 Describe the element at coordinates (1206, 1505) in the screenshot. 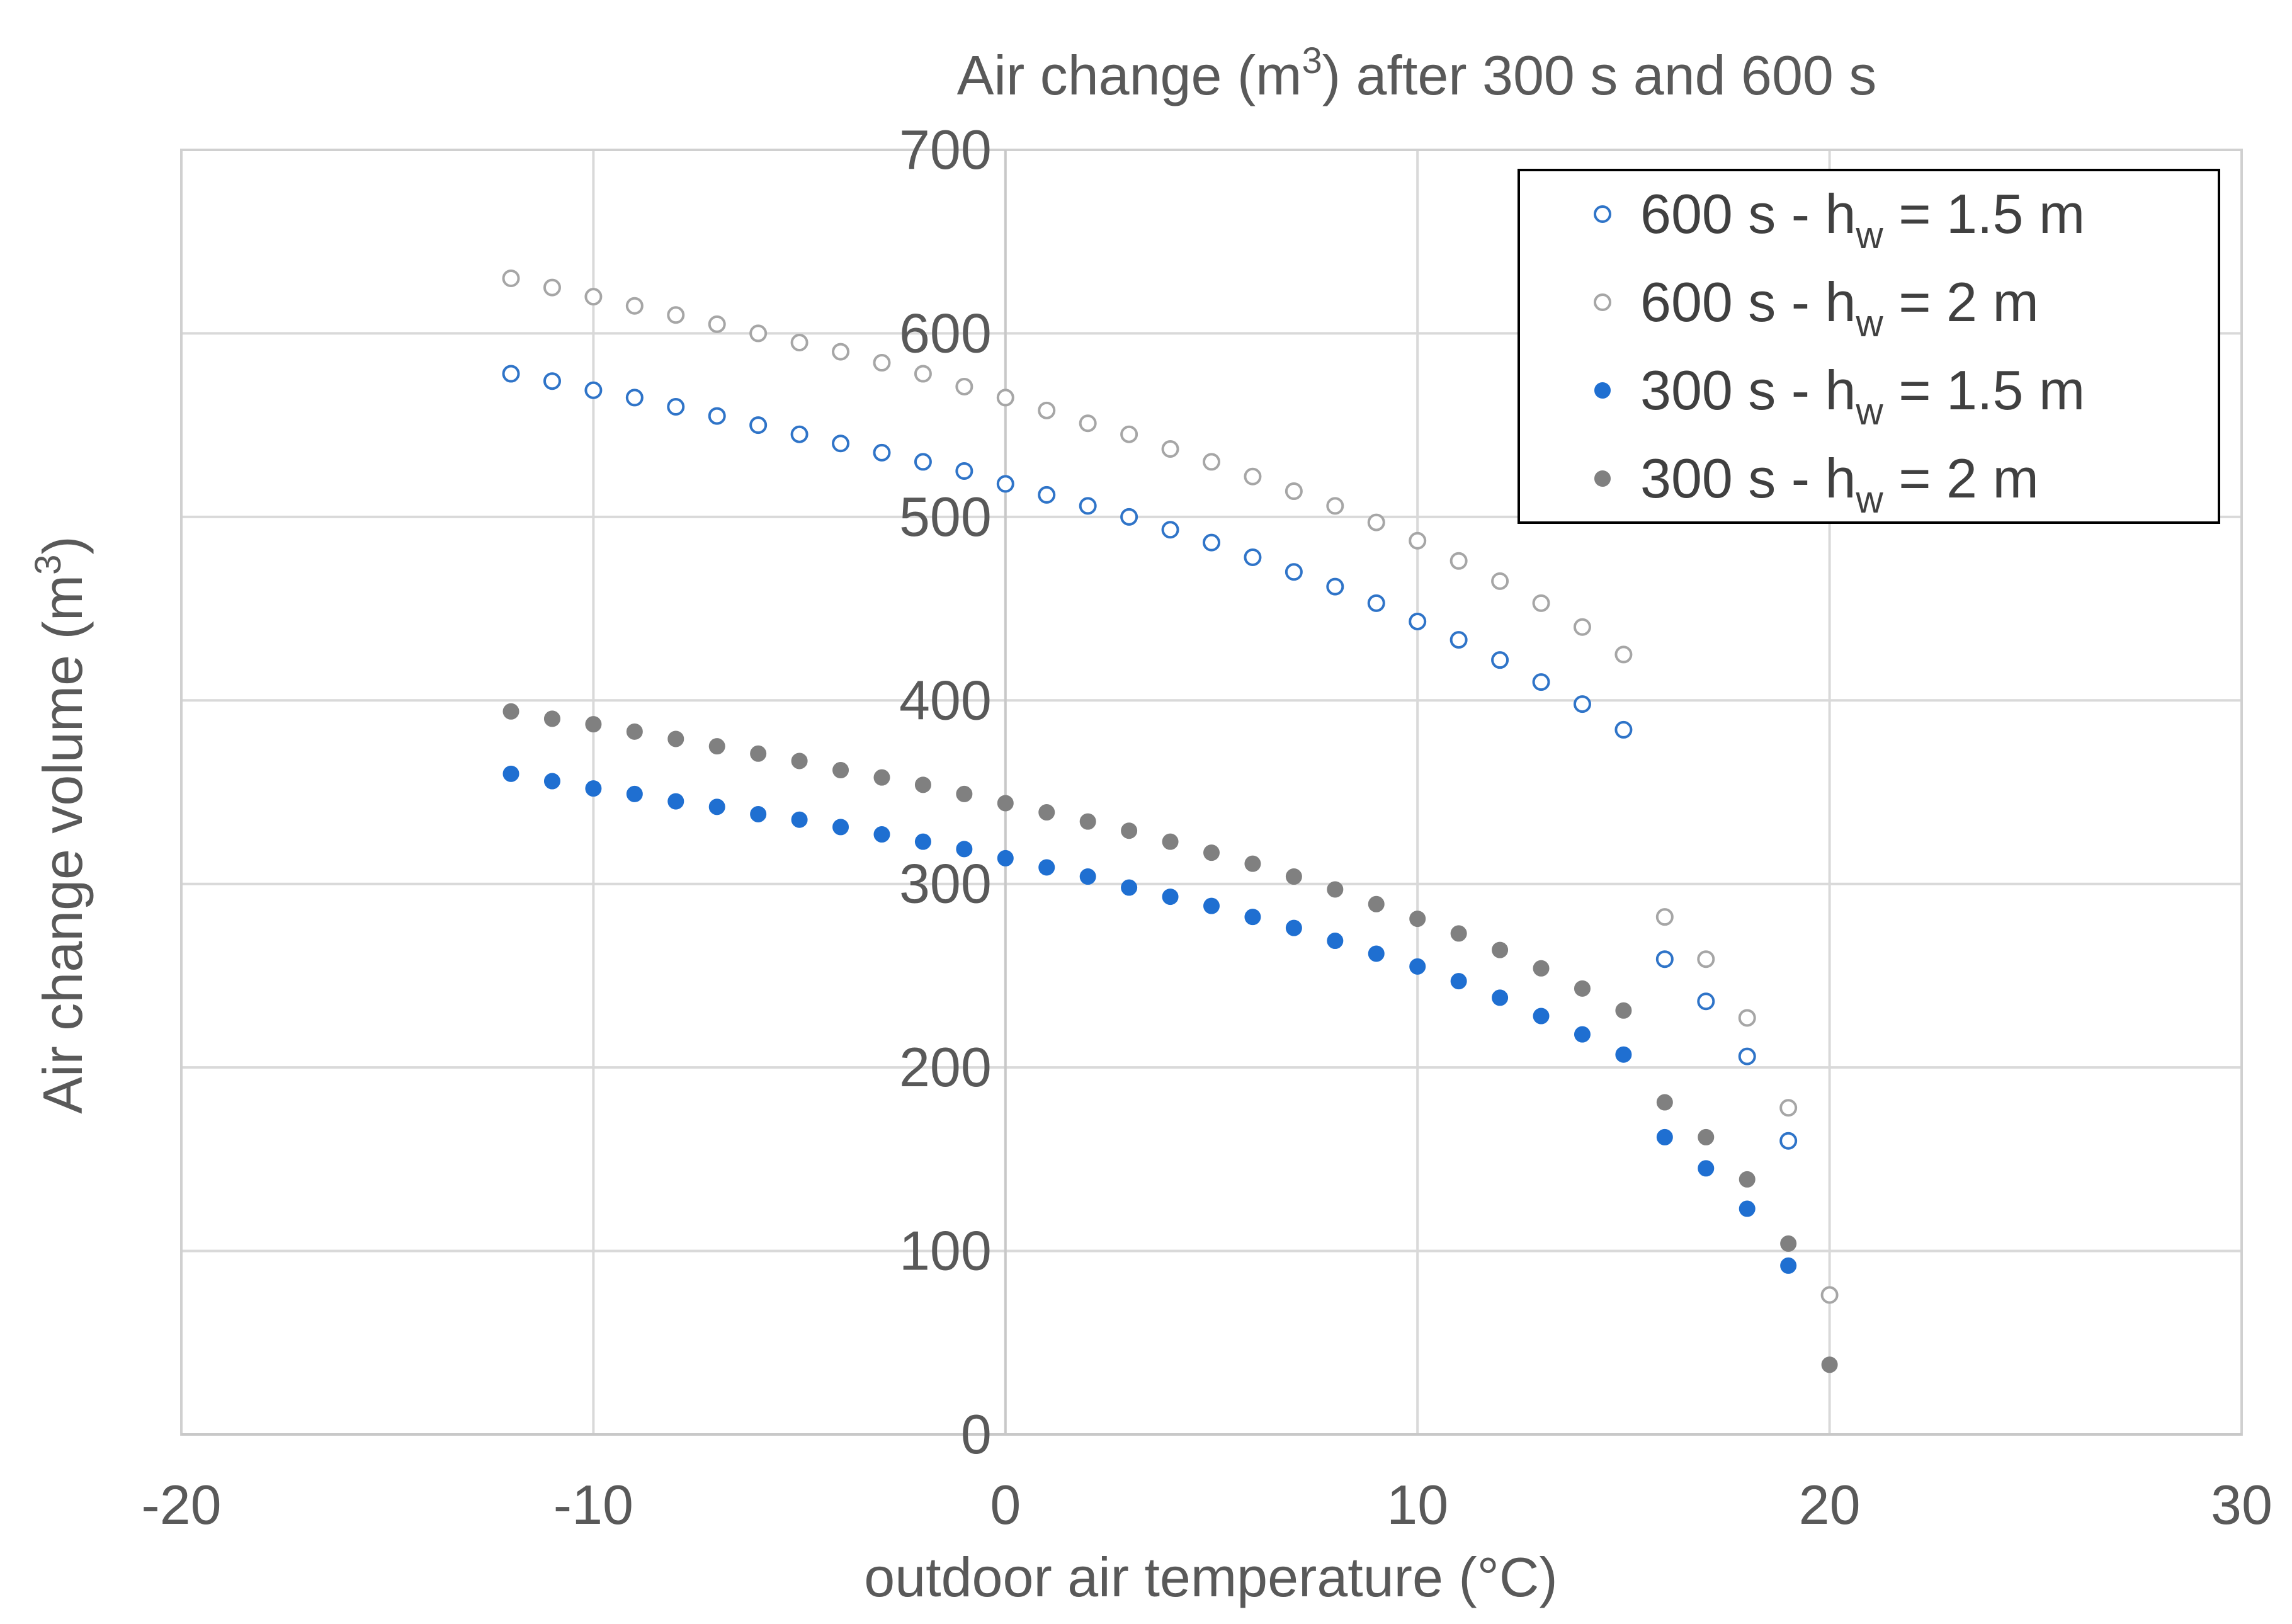

I see `x-axis-ticks: -20 -10 0 10 20 30` at that location.